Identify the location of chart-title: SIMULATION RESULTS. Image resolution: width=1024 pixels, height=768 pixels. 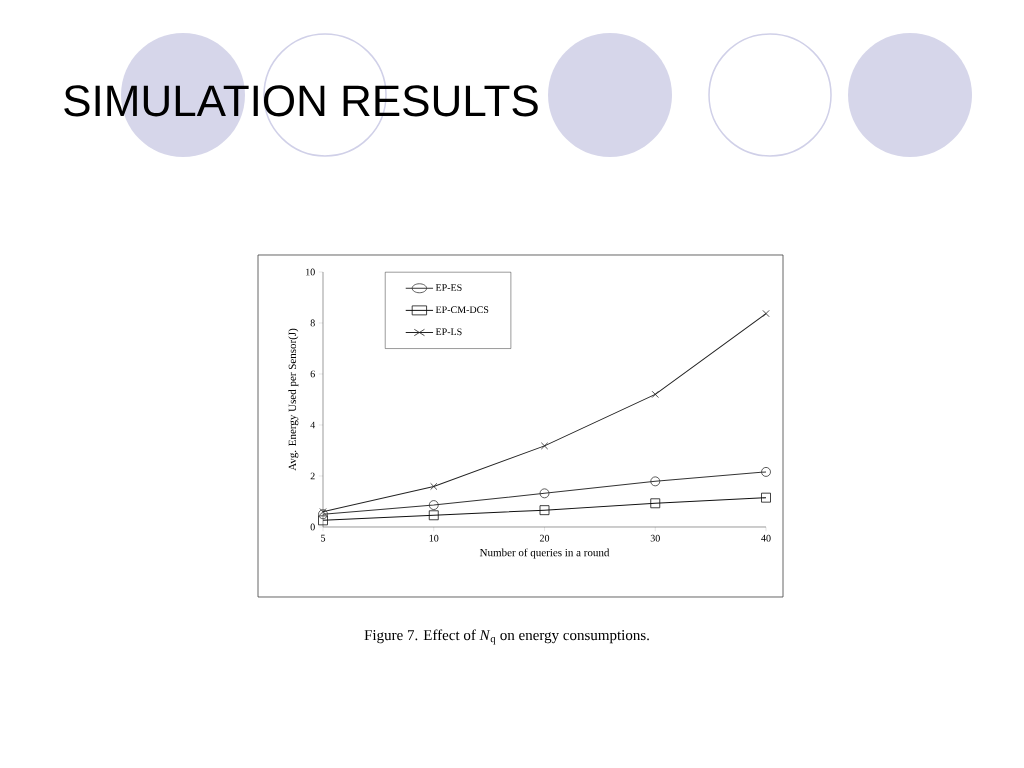
(301, 101).